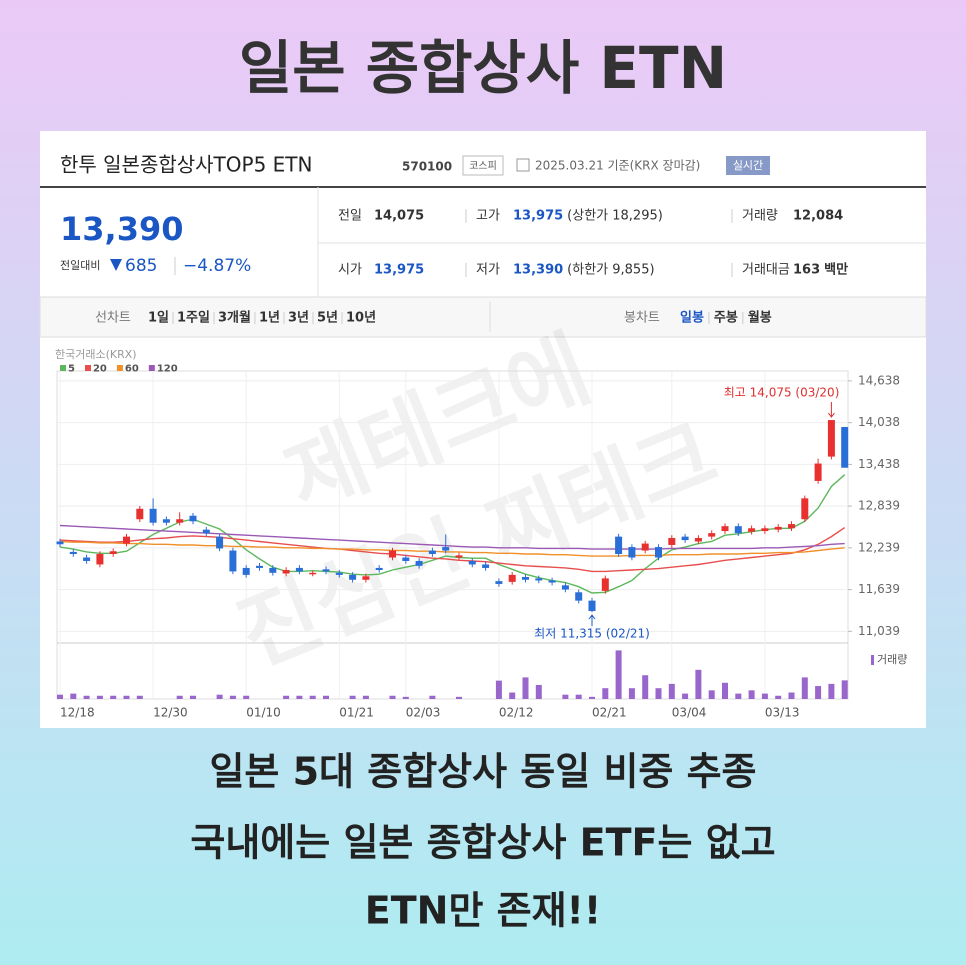  I want to click on legend-label: 5, so click(71, 369).